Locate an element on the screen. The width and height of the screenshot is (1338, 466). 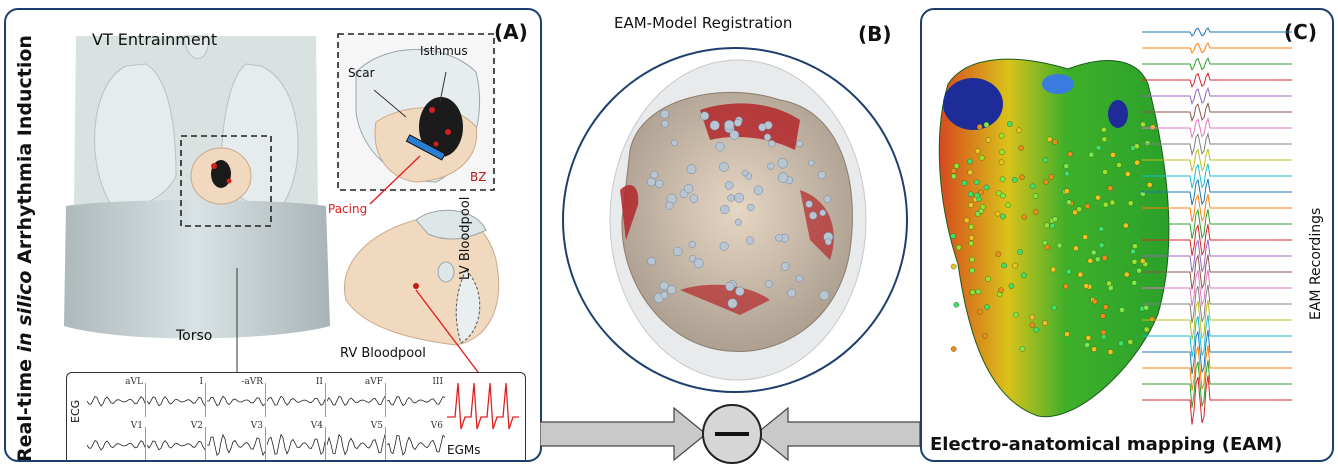
panel-c-title: Electro-anatomical mapping (EAM) is located at coordinates (1106, 444).